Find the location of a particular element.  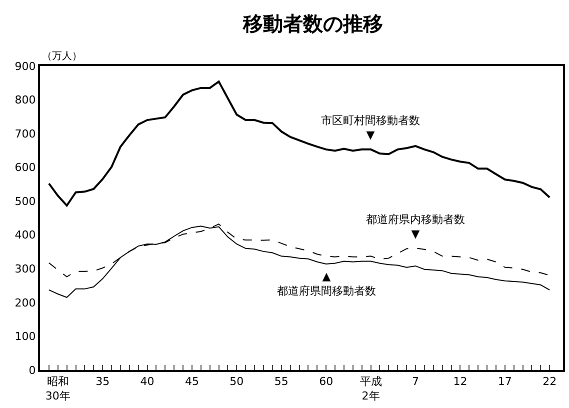

x-tick-label: 平成 2年 is located at coordinates (371, 388).